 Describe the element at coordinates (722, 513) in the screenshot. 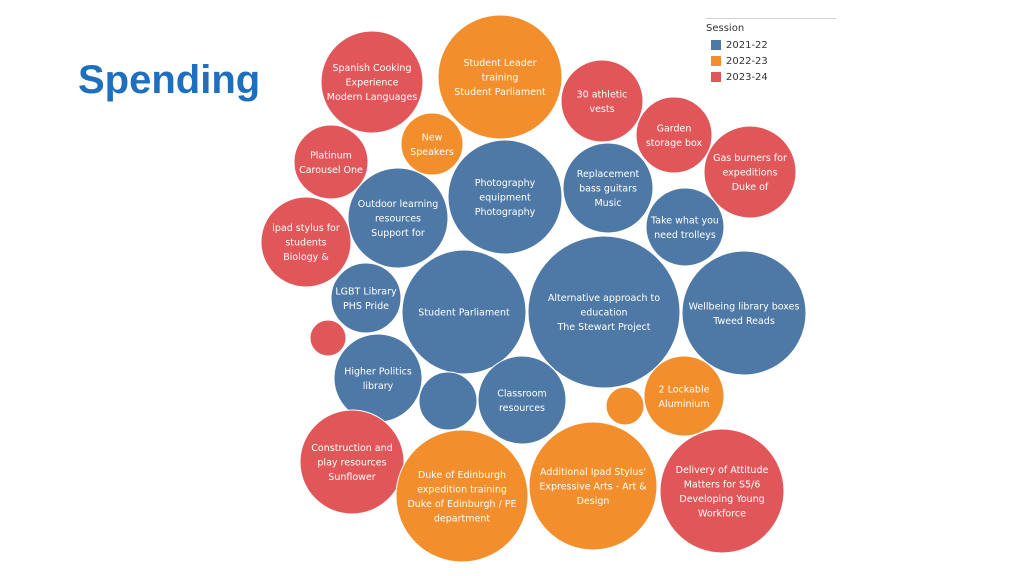

I see `bubble-label: Workforce` at that location.